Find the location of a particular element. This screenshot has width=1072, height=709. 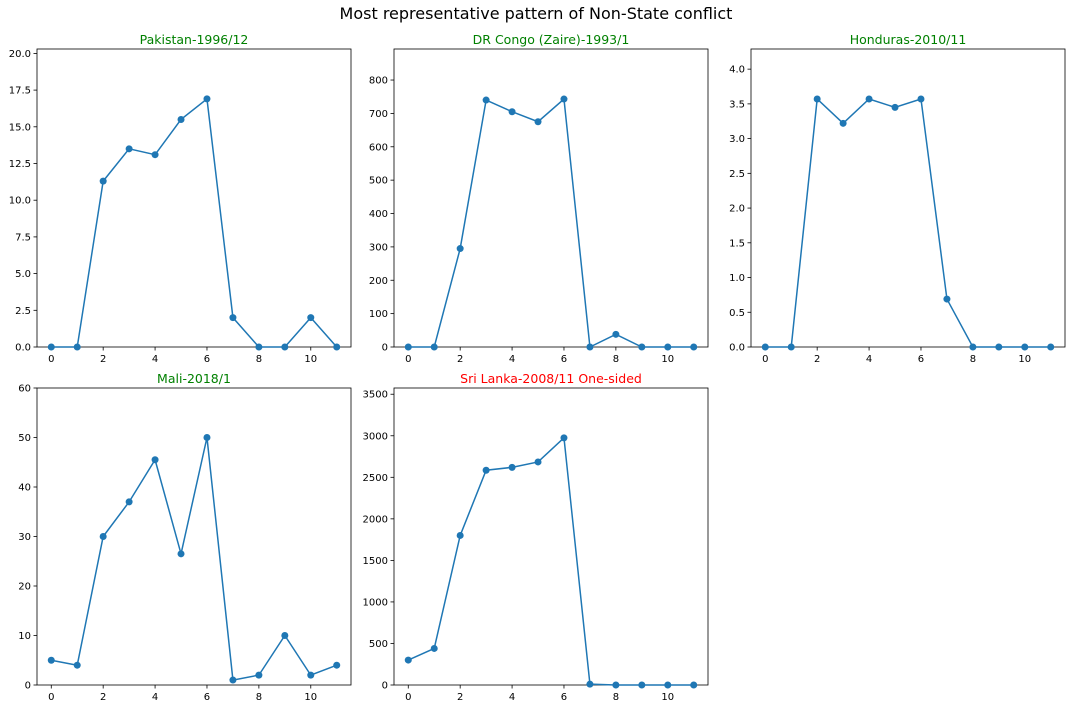

y-tick-label: 300 is located at coordinates (378, 247).